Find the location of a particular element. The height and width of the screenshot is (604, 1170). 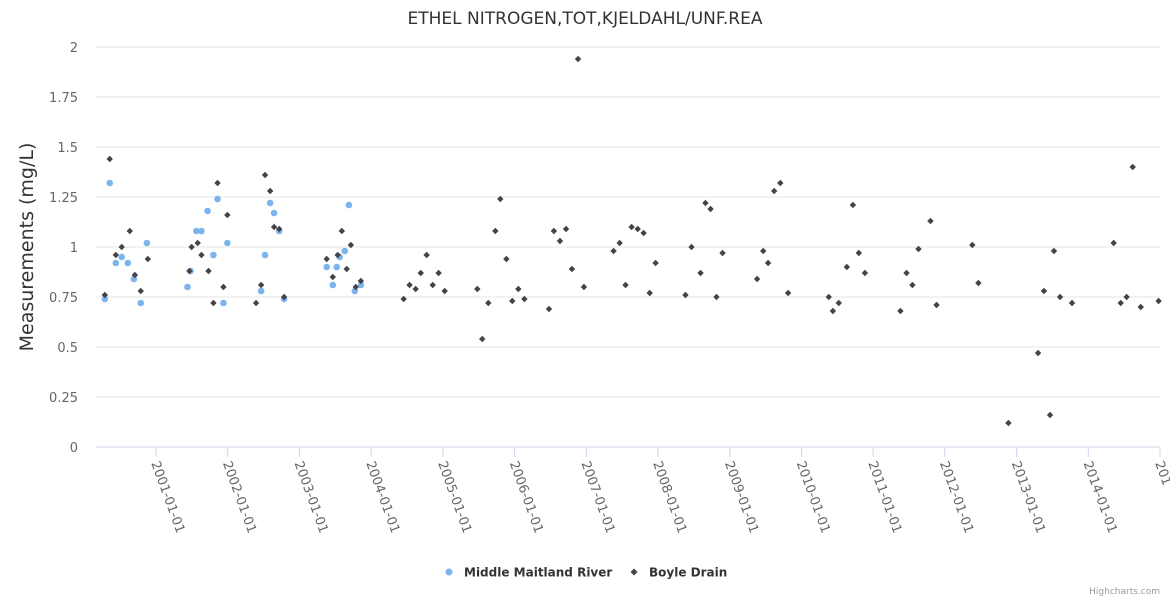

legend-item: Boyle Drain is located at coordinates (679, 573).